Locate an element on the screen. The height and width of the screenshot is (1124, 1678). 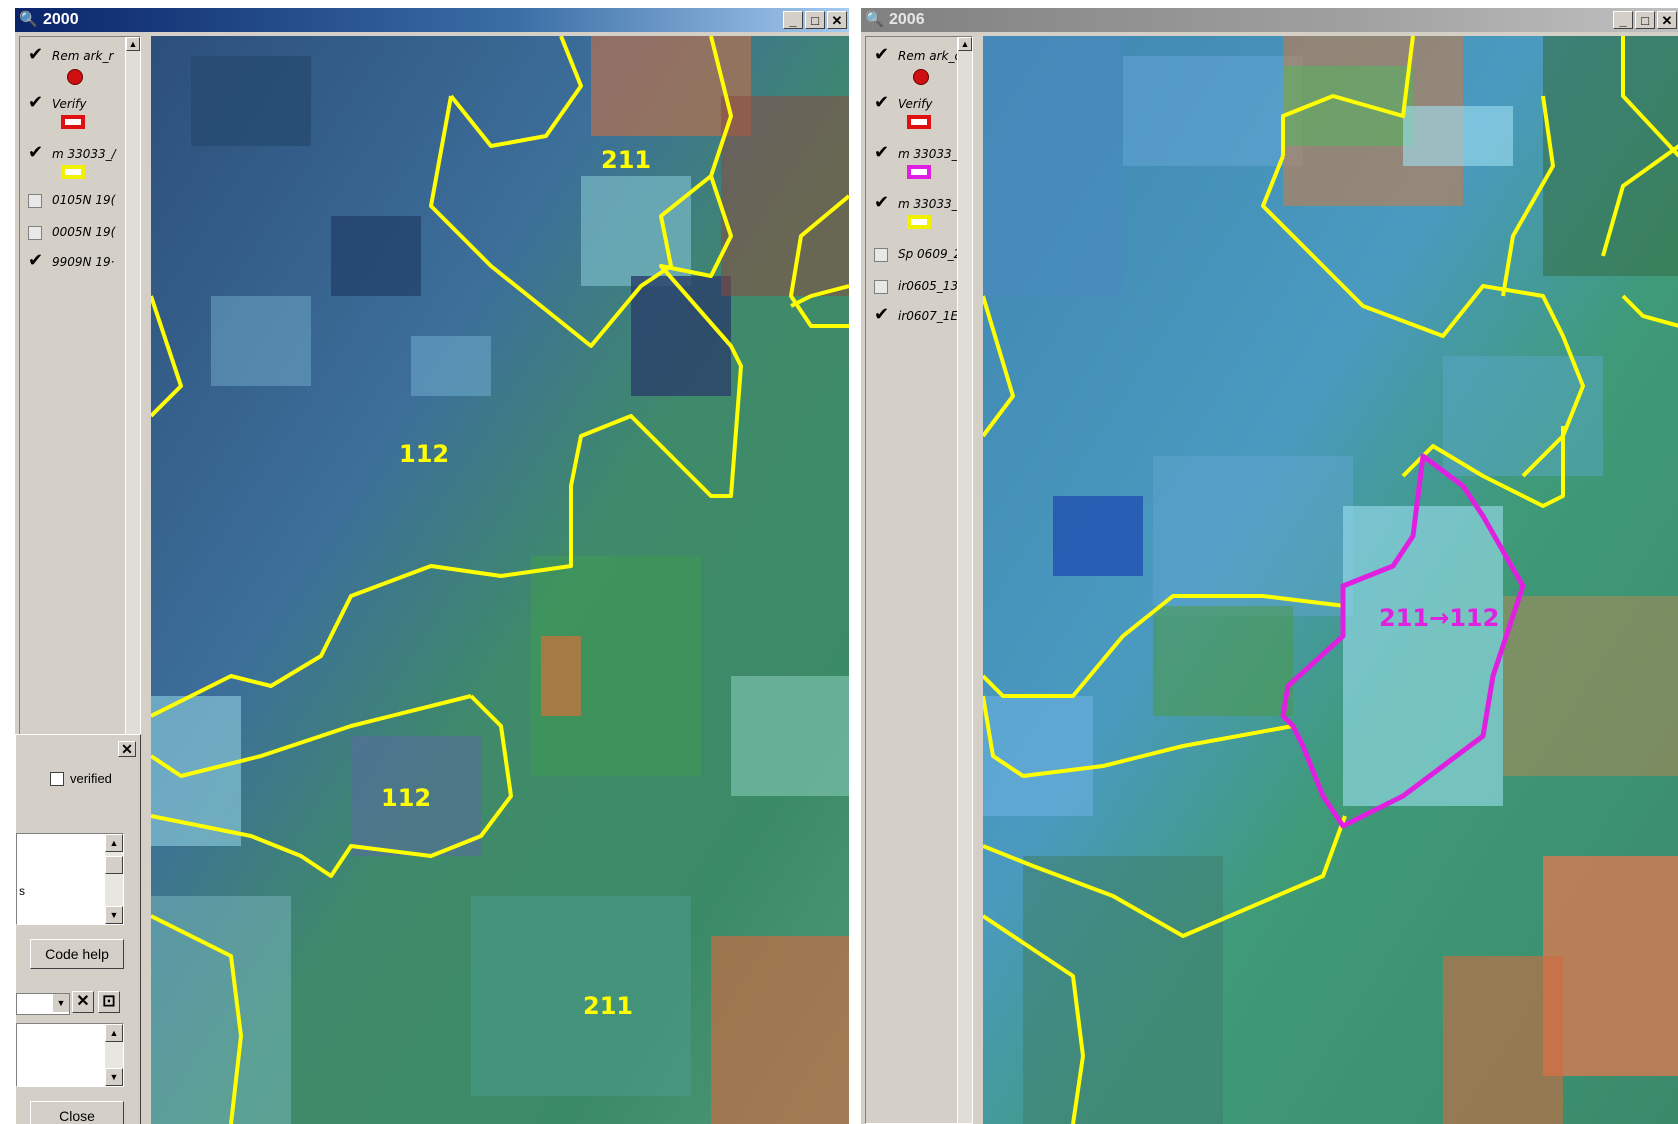
target-button: ⊡ is located at coordinates (109, 1002).